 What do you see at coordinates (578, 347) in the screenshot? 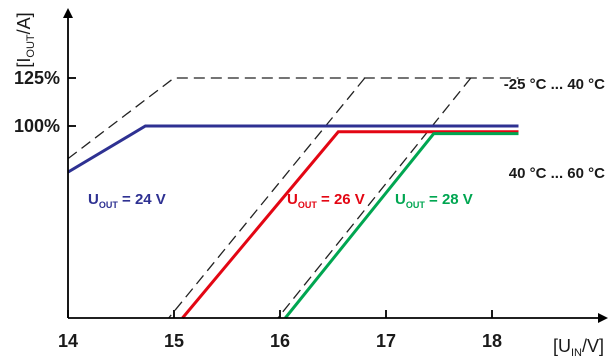
I see `x-axis-title: [UIN/V]` at bounding box center [578, 347].